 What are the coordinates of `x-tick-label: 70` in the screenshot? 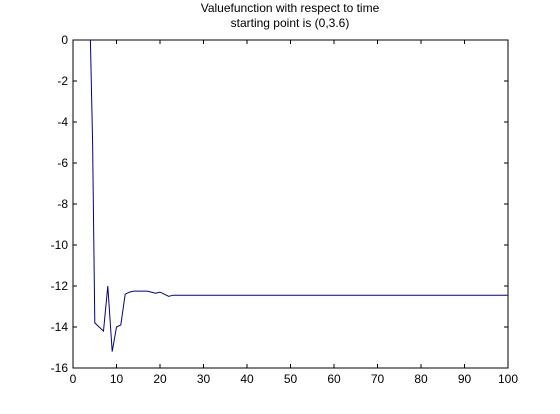 It's located at (378, 379).